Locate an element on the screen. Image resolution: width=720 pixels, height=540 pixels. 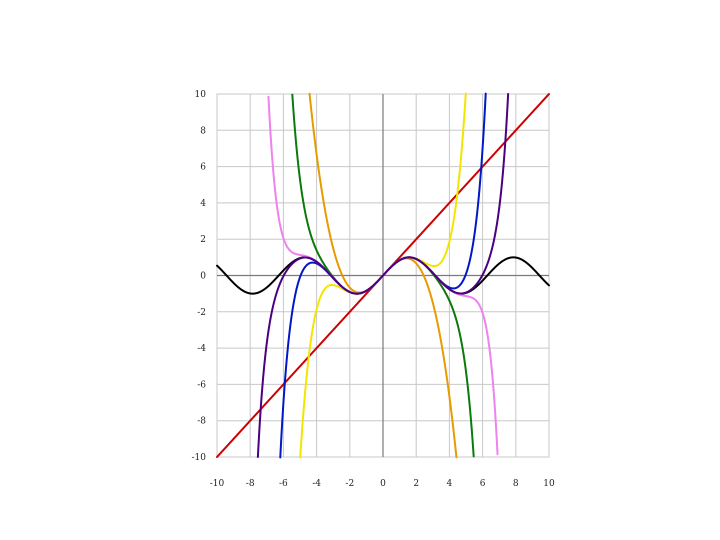
x-tick-label: 8 is located at coordinates (516, 484).